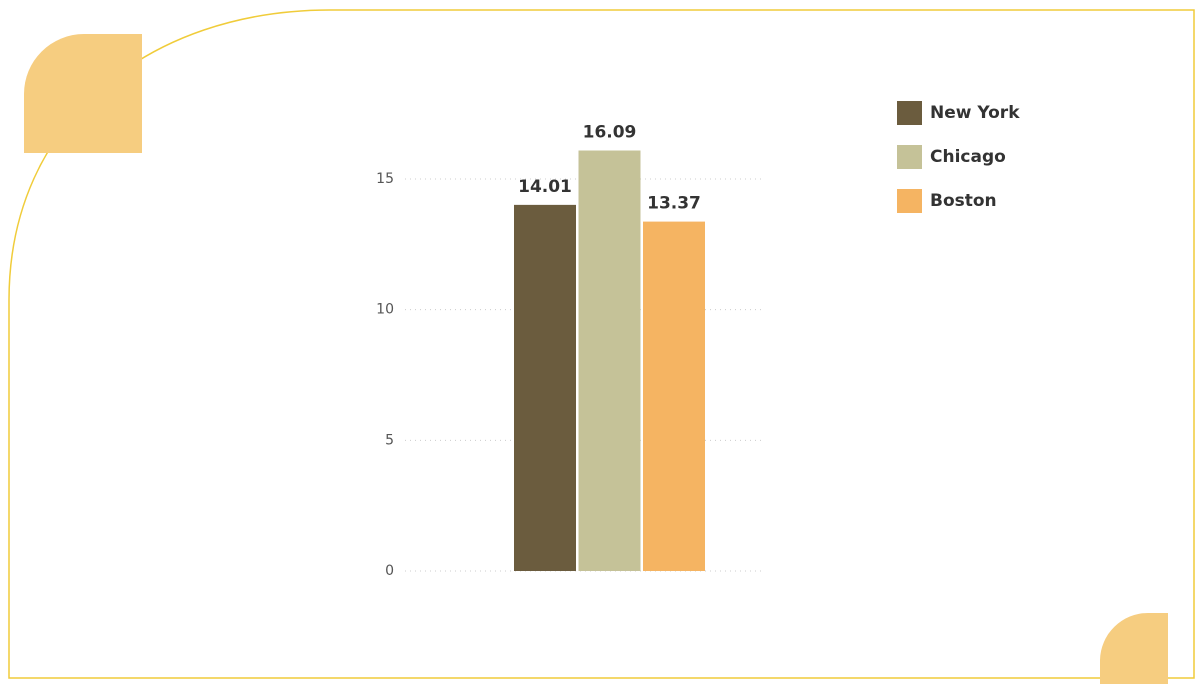 The width and height of the screenshot is (1202, 684). Describe the element at coordinates (968, 157) in the screenshot. I see `legend-label: Chicago` at that location.